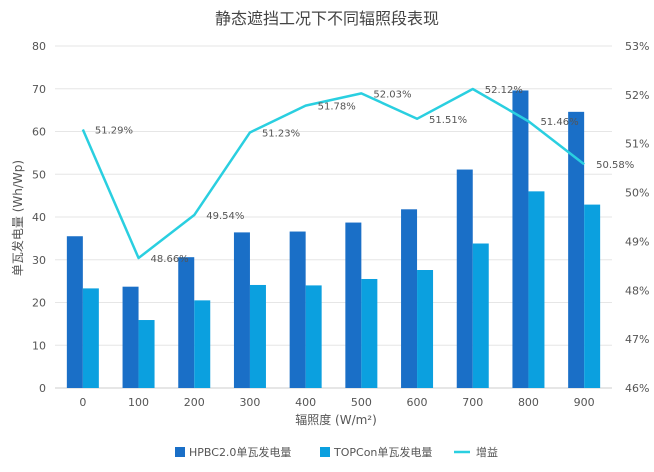 The height and width of the screenshot is (472, 654). What do you see at coordinates (39, 89) in the screenshot?
I see `y-tick-label: 70` at bounding box center [39, 89].